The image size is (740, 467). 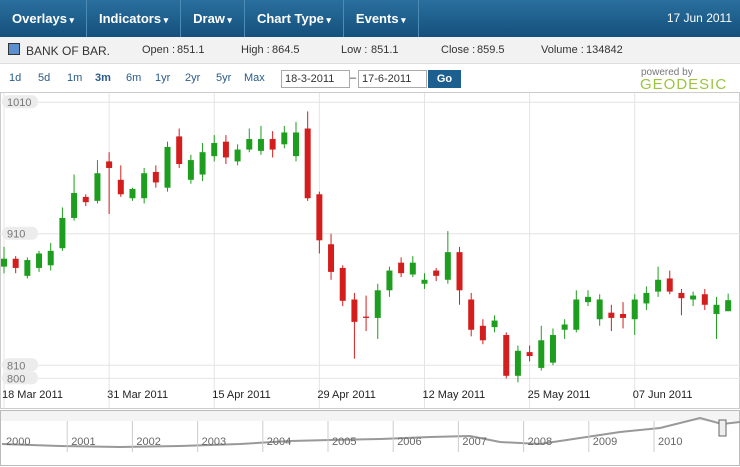 What do you see at coordinates (562, 50) in the screenshot?
I see `label: Volume :` at bounding box center [562, 50].